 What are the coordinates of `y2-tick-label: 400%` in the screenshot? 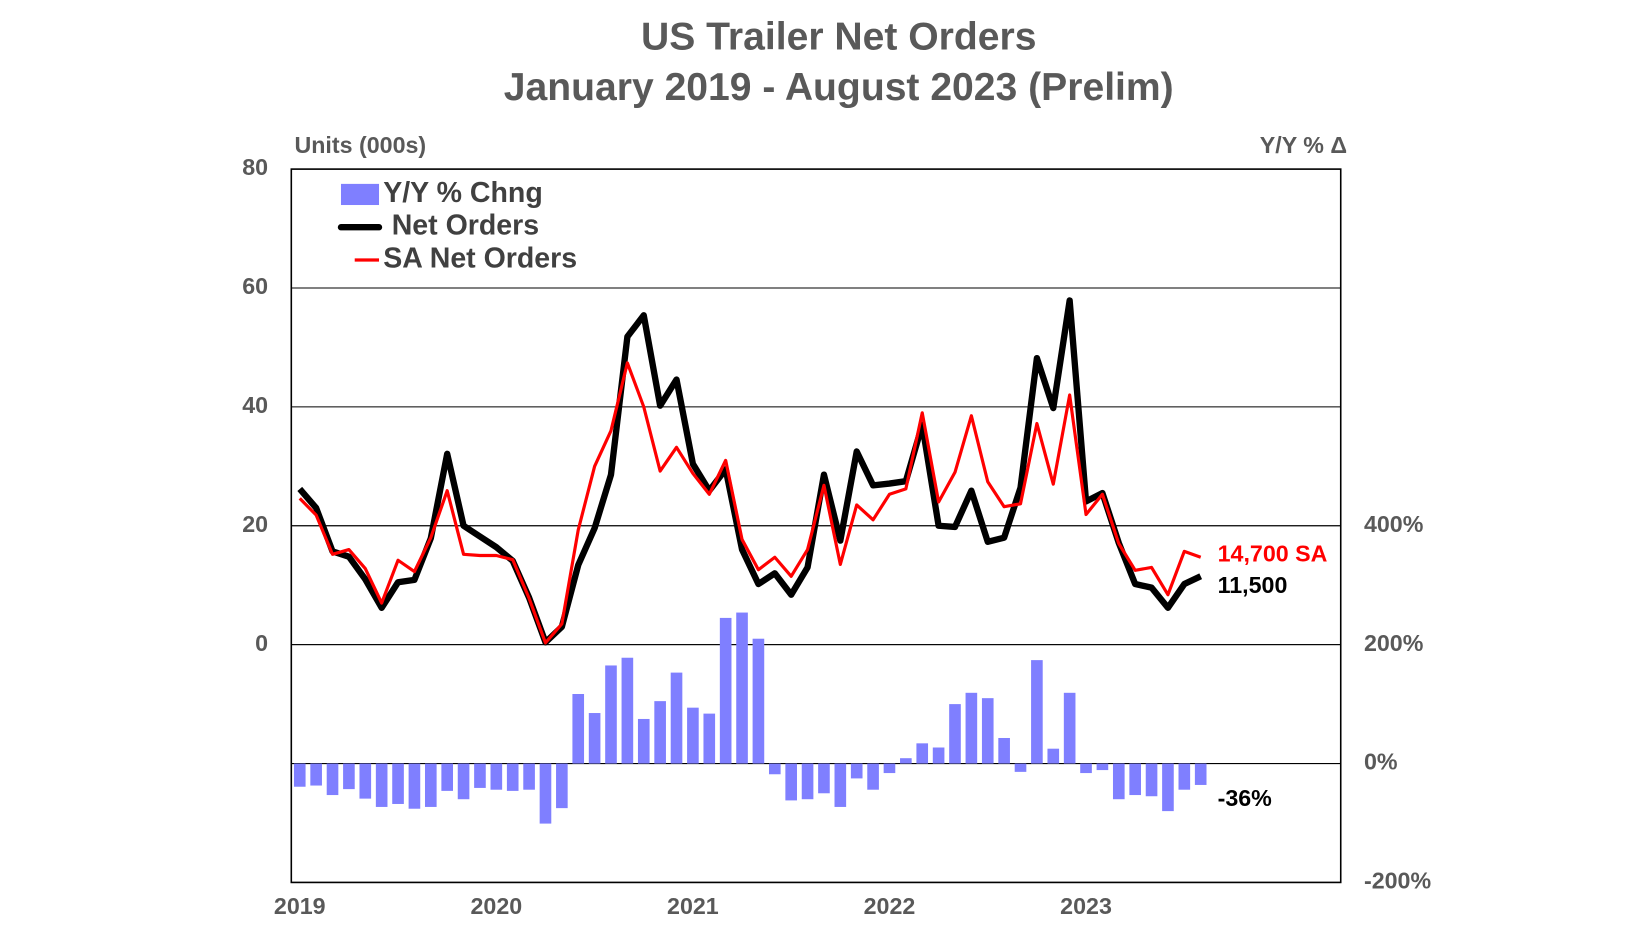 It's located at (1394, 524).